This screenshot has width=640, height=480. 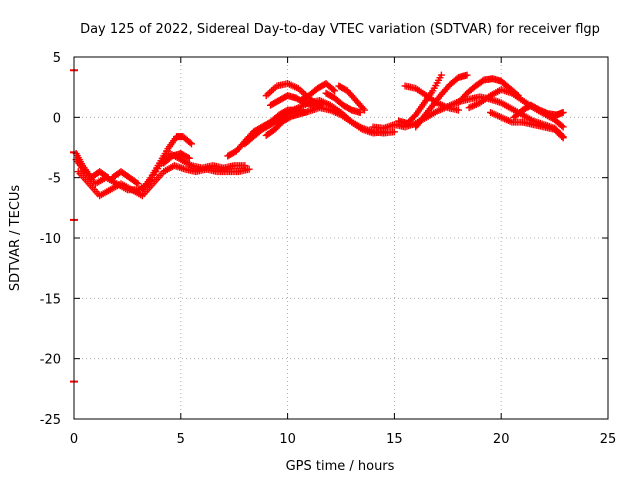 I want to click on y-tick-label: -25, so click(x=50, y=420).